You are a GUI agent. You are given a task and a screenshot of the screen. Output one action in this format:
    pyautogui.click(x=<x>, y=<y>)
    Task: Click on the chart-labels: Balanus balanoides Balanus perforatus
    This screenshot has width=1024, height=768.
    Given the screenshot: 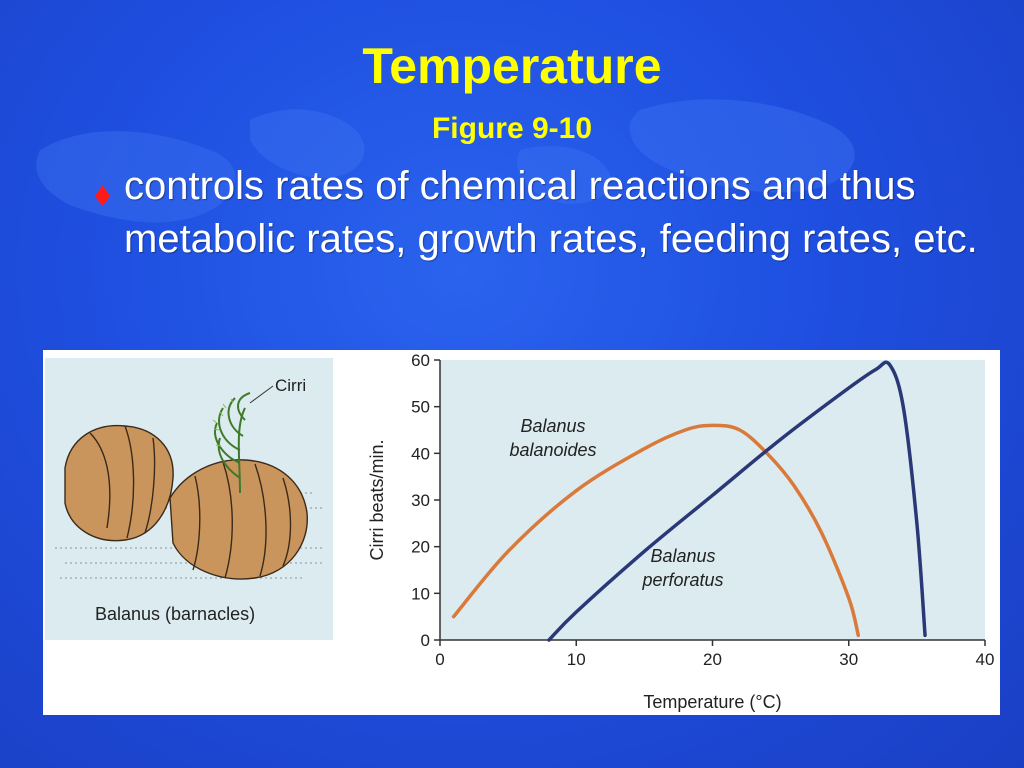 What is the action you would take?
    pyautogui.click(x=616, y=503)
    